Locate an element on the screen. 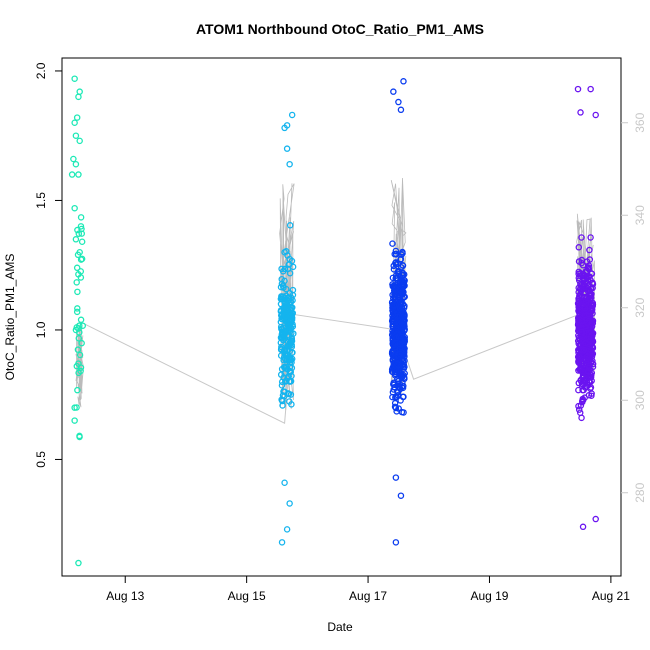  connector-layer is located at coordinates (333, 367).